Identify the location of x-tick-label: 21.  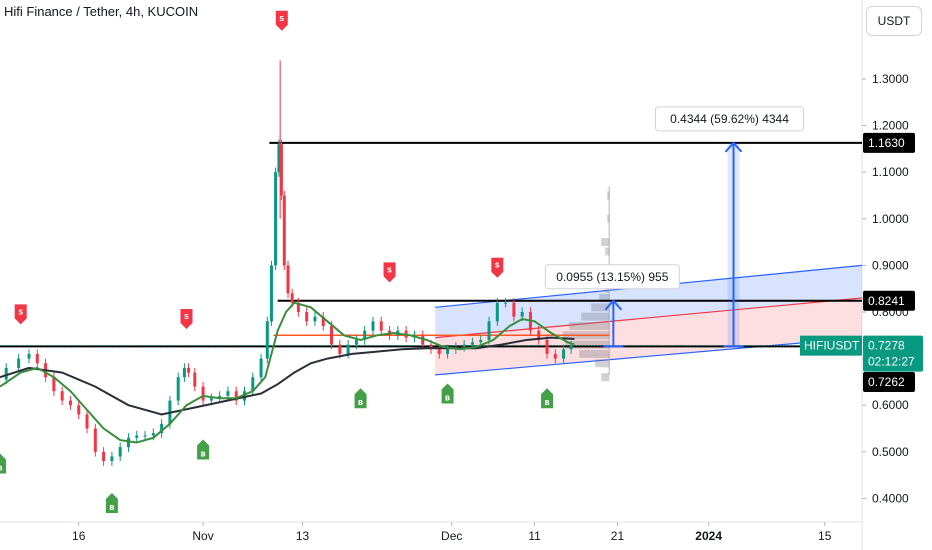
(618, 536).